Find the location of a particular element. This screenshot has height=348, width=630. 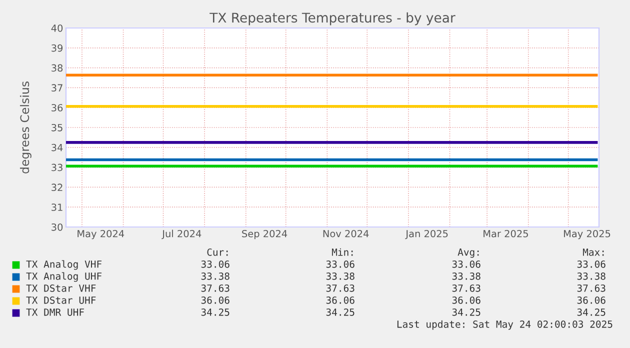

y-tick-label: 32 is located at coordinates (57, 188).